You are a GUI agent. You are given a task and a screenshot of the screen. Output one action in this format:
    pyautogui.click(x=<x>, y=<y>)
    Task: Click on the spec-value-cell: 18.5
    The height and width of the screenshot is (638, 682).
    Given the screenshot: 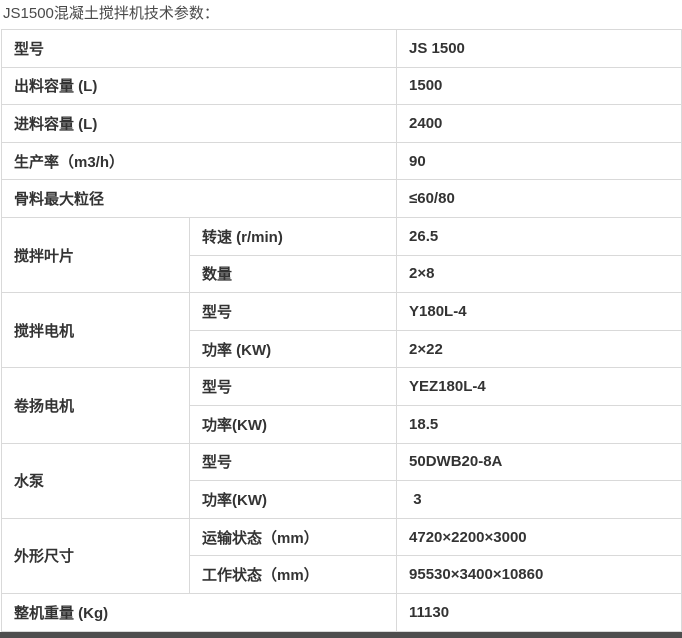 What is the action you would take?
    pyautogui.click(x=539, y=424)
    